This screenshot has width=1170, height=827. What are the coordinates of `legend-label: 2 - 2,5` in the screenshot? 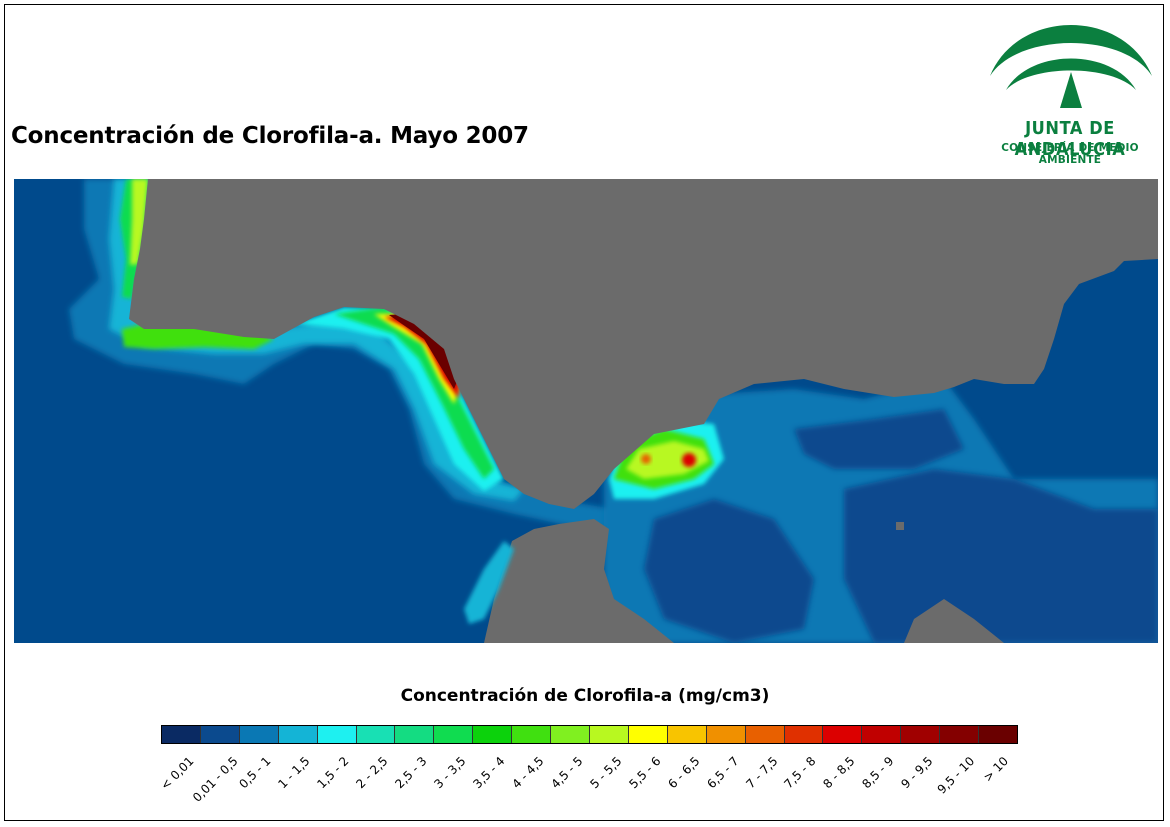 It's located at (372, 773).